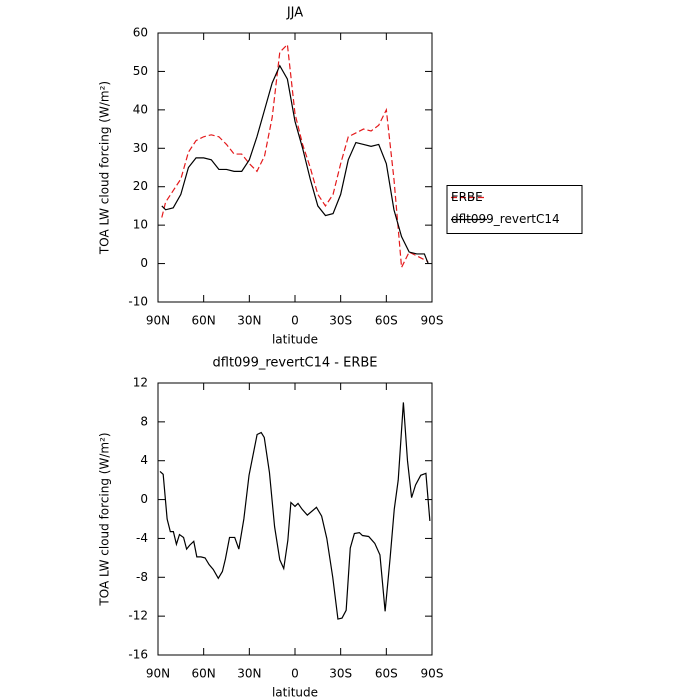  I want to click on y-tick-label: 60, so click(140, 33).